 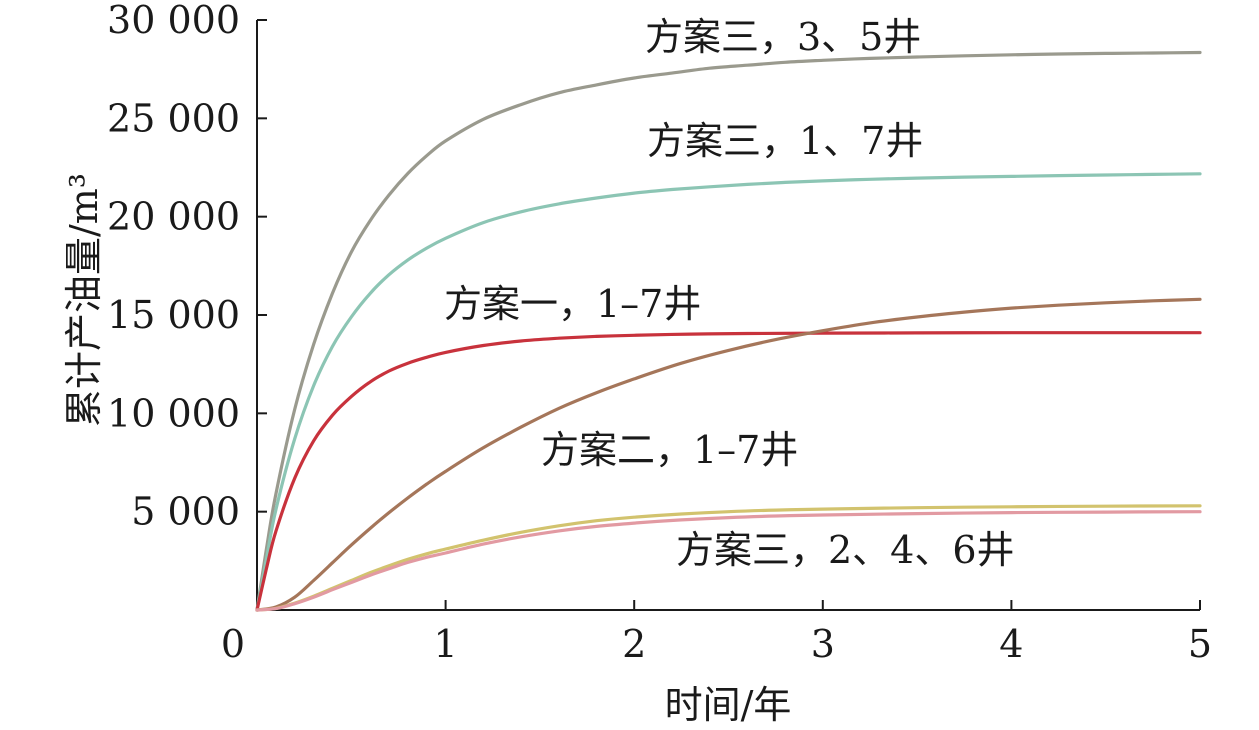 I want to click on series-label-scheme3-wells-1-7: 方案三，1、7井, so click(x=785, y=141).